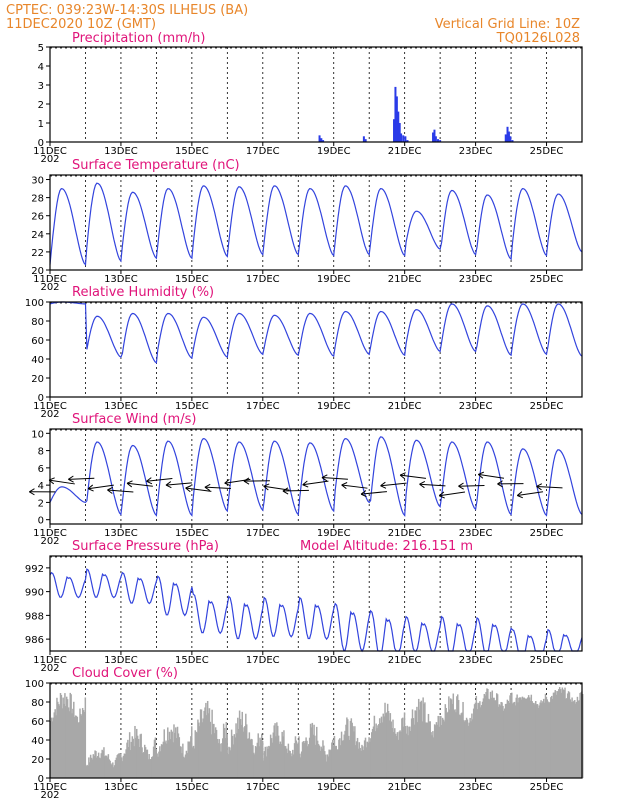  I want to click on pressure-xtick-label: 25DEC, so click(547, 660).